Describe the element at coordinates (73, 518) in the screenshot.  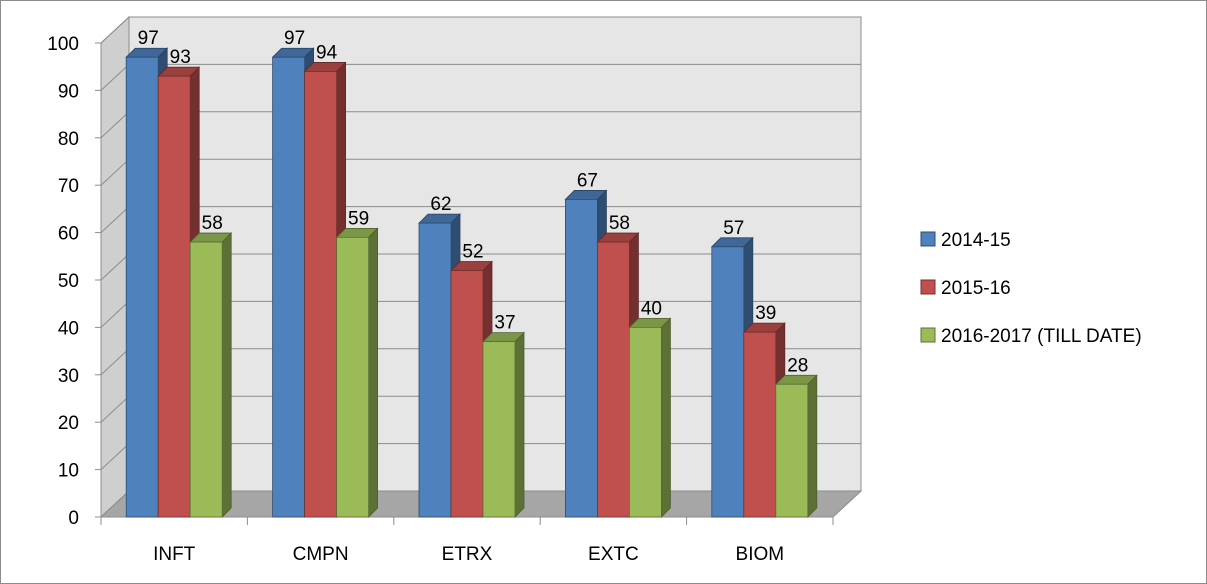
I see `y-tick-label: 0` at that location.